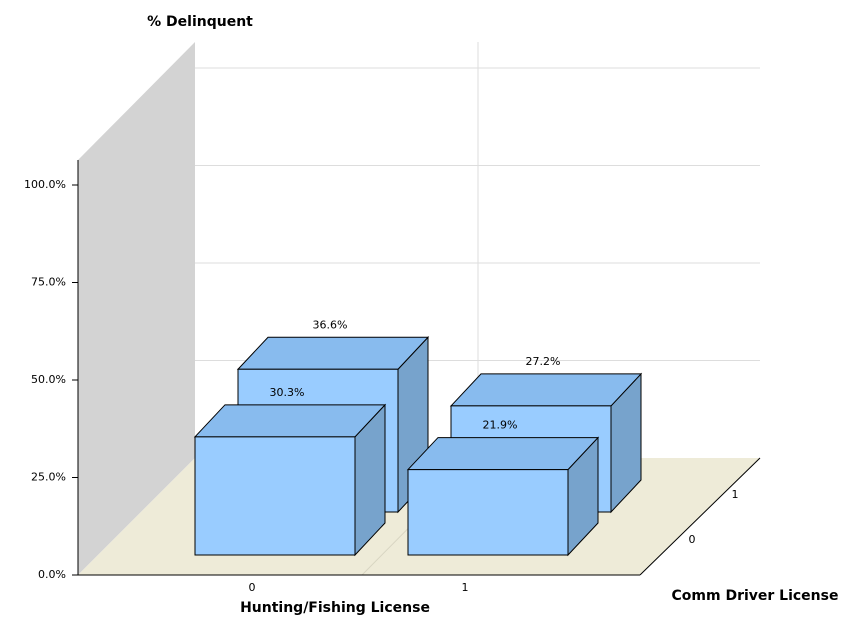 The image size is (861, 619). Describe the element at coordinates (330, 324) in the screenshot. I see `value-label: 36.6%` at that location.